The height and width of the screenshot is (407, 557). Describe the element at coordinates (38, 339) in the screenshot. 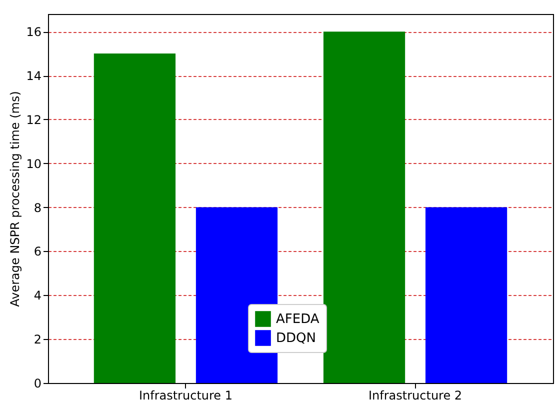

I see `y-tick-label: 2` at that location.